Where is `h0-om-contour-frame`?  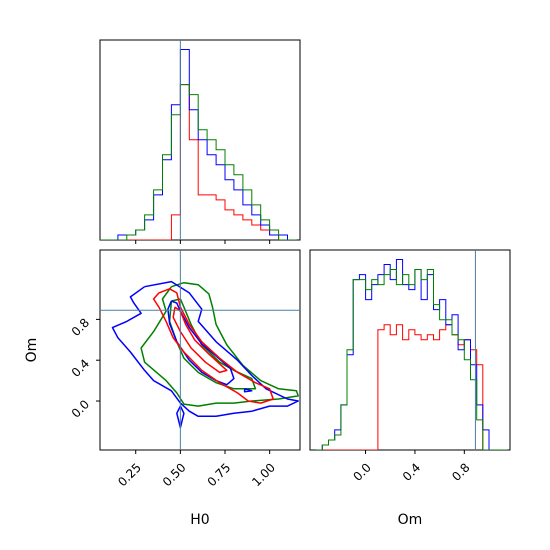 h0-om-contour-frame is located at coordinates (200, 350).